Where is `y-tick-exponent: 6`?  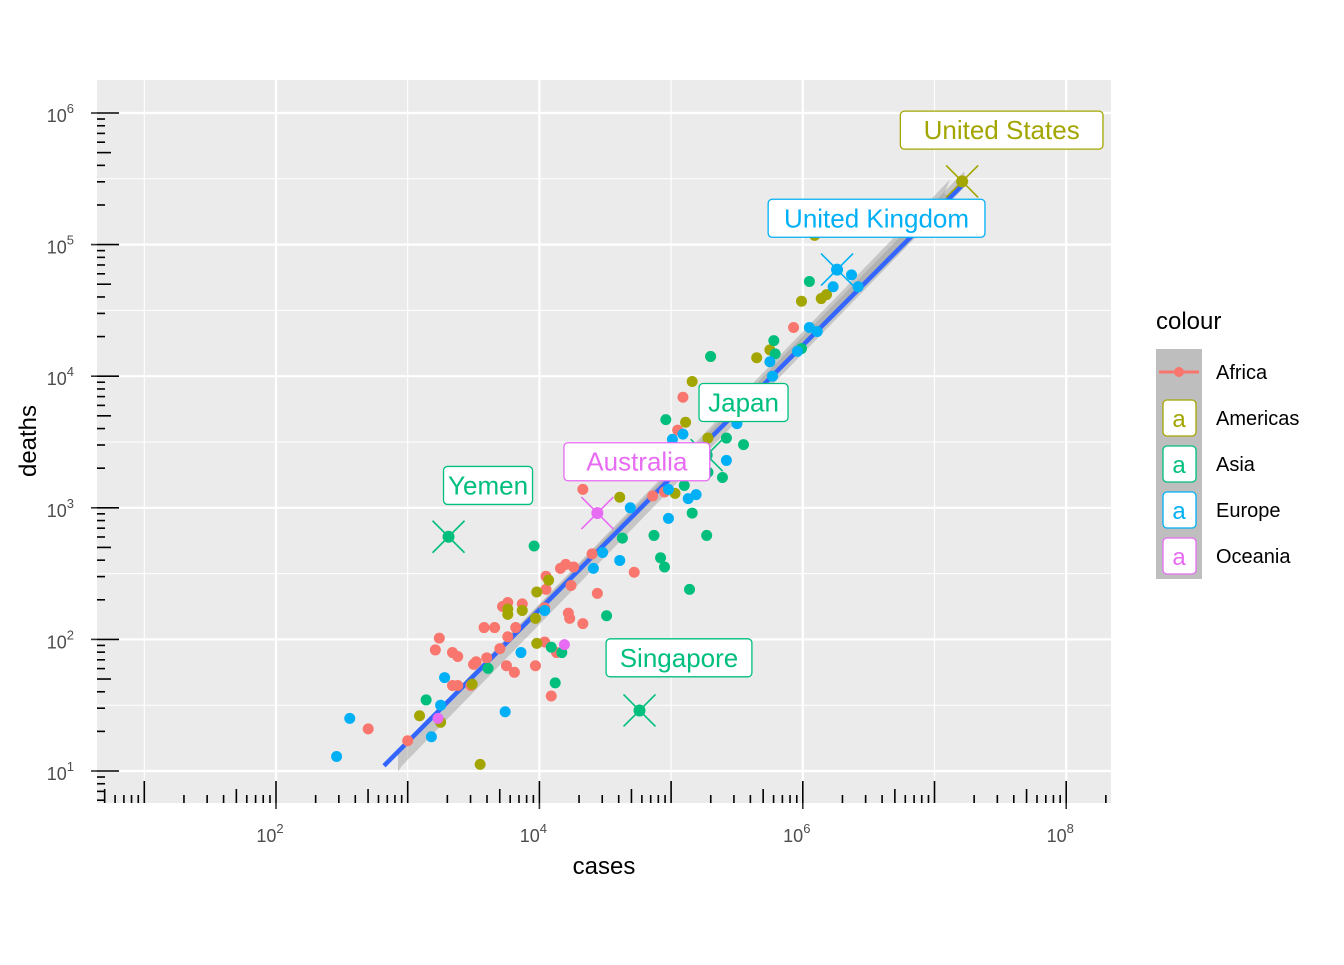
y-tick-exponent: 6 is located at coordinates (70, 108).